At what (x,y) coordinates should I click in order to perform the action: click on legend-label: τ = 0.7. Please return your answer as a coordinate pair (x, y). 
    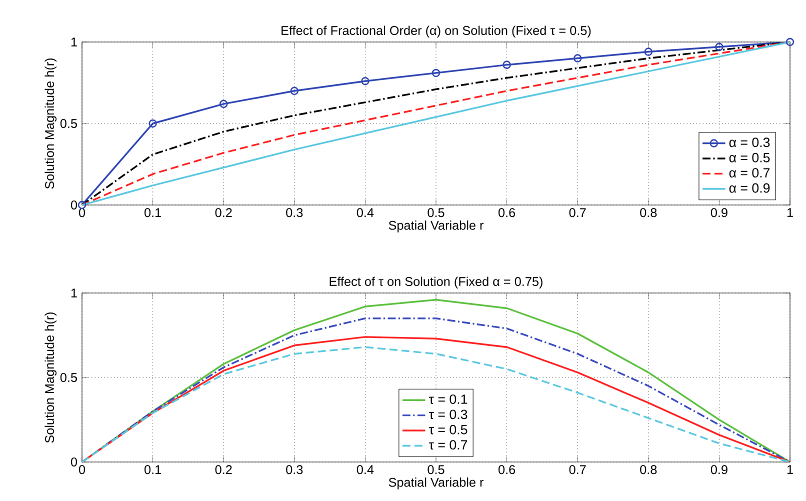
    Looking at the image, I should click on (448, 445).